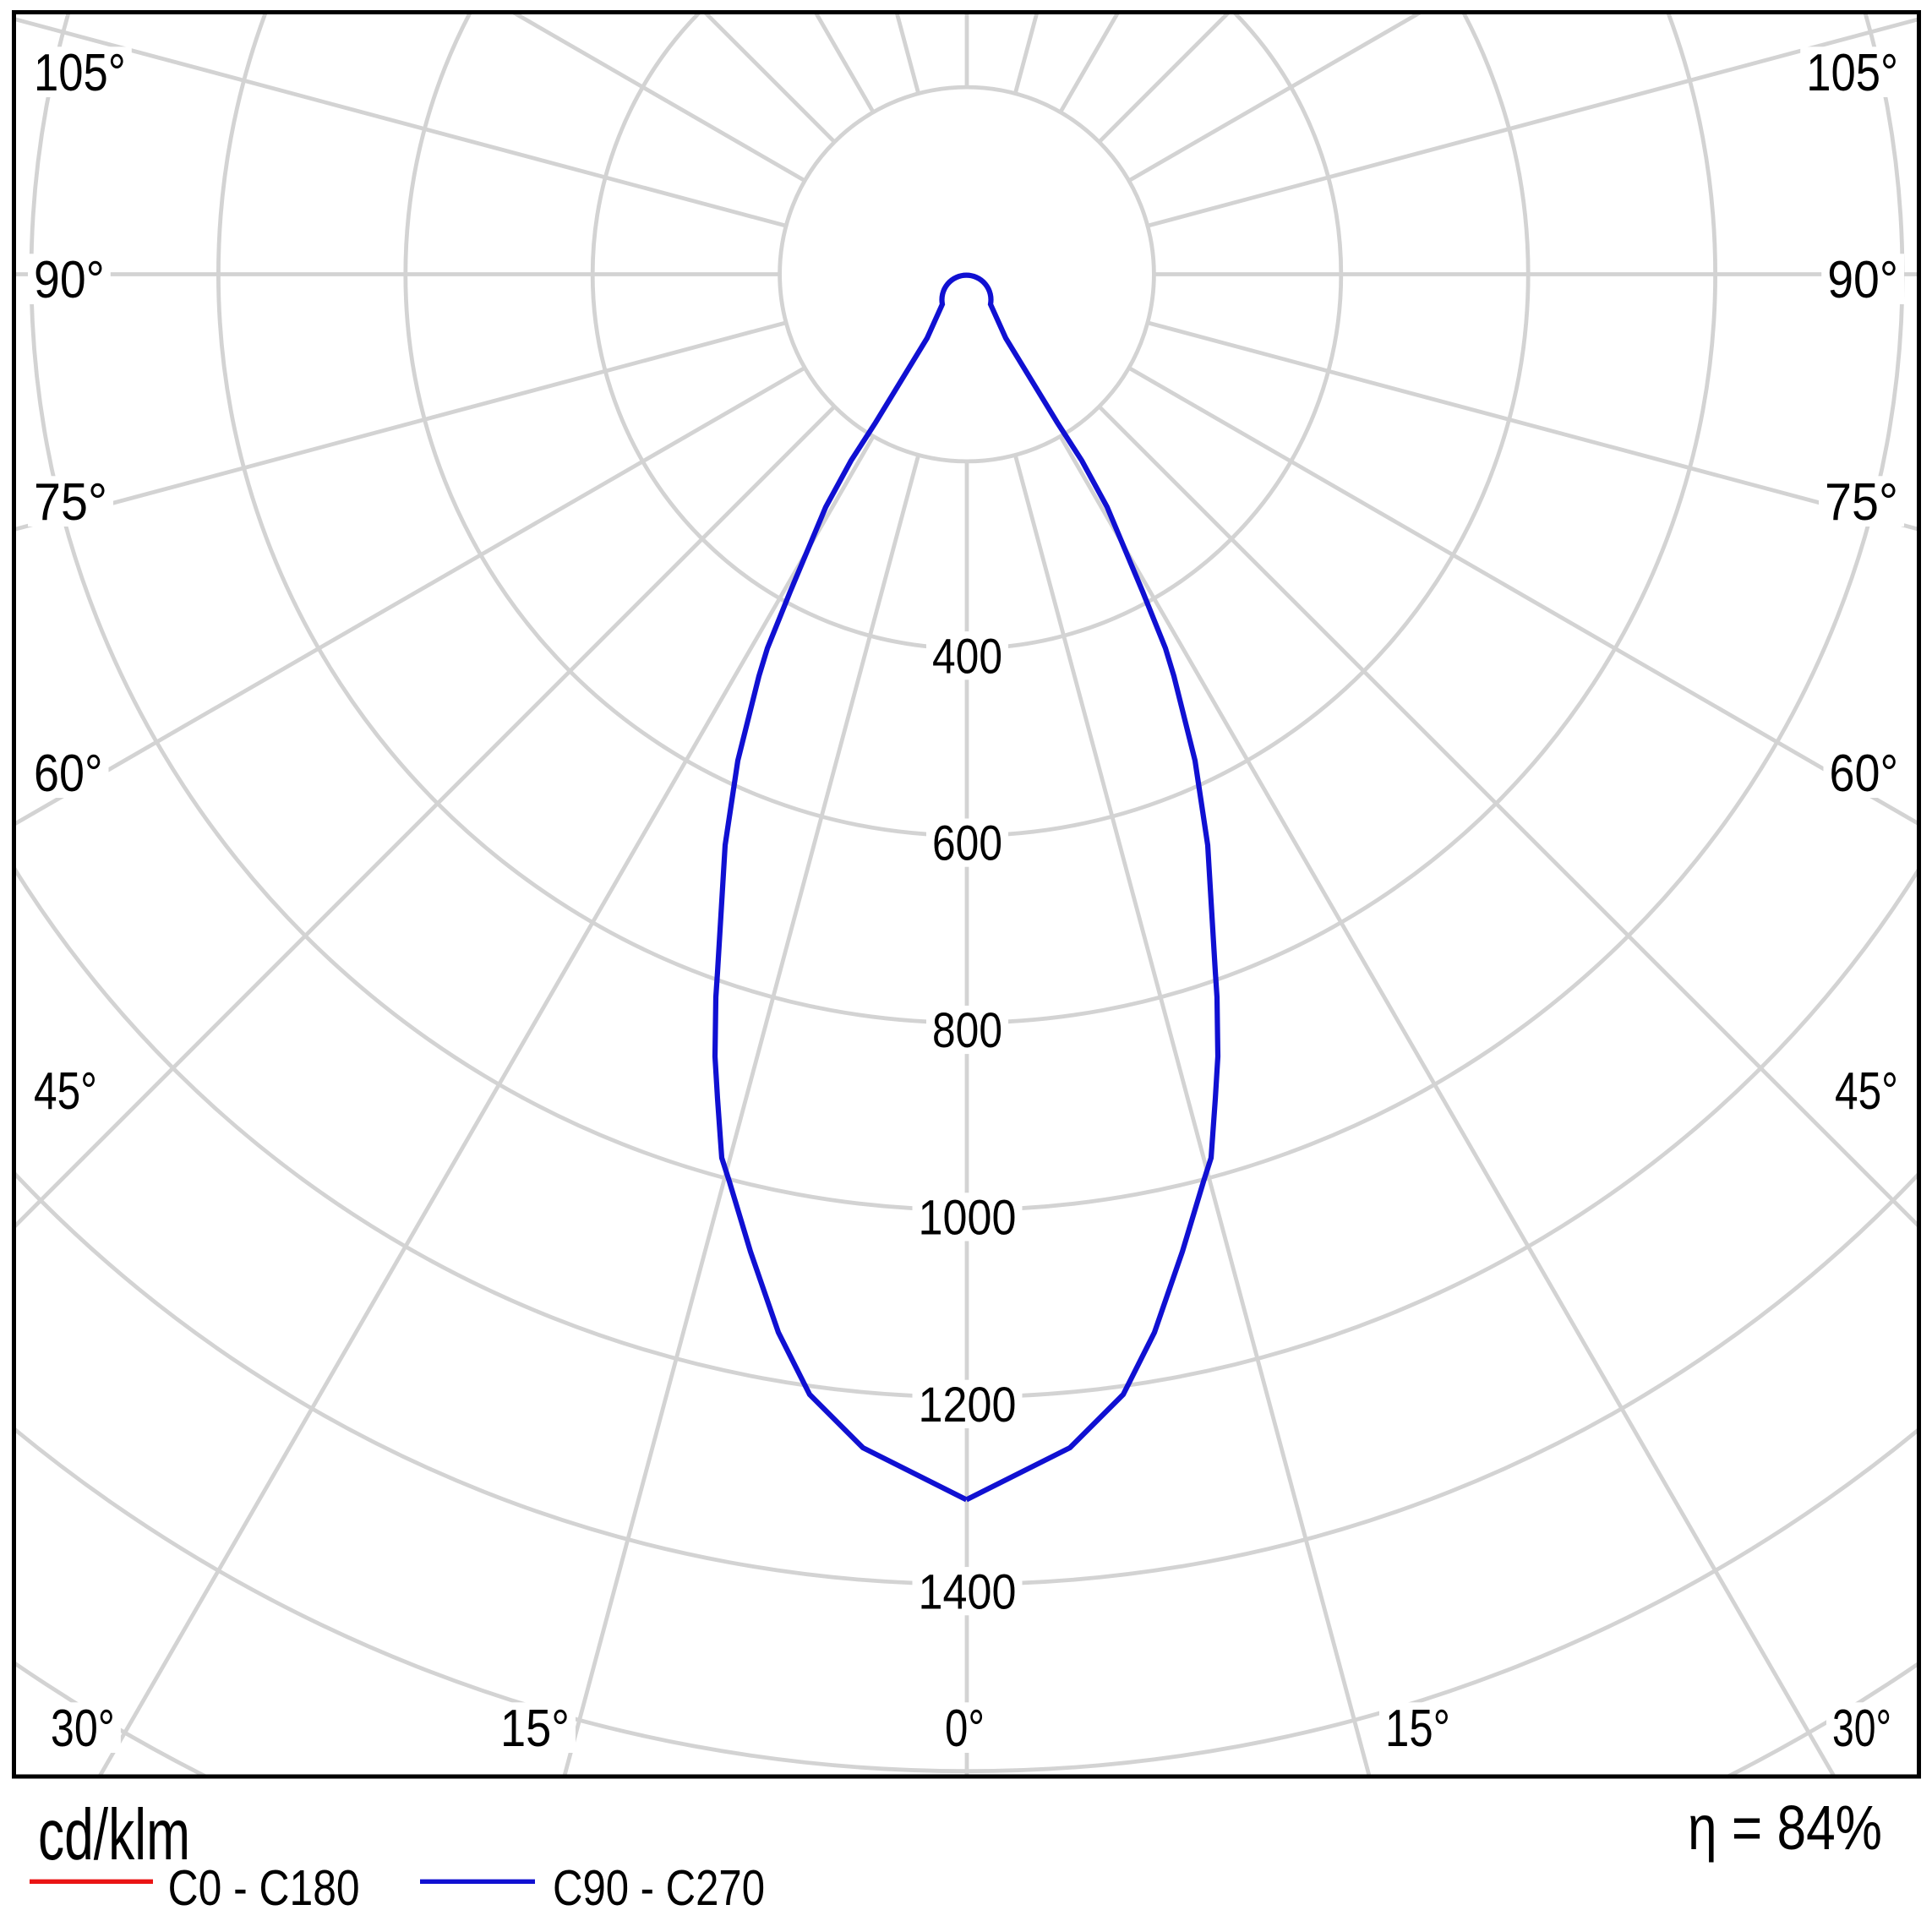 Image resolution: width=1932 pixels, height=1932 pixels. Describe the element at coordinates (968, 1591) in the screenshot. I see `svg-text: 1400` at that location.